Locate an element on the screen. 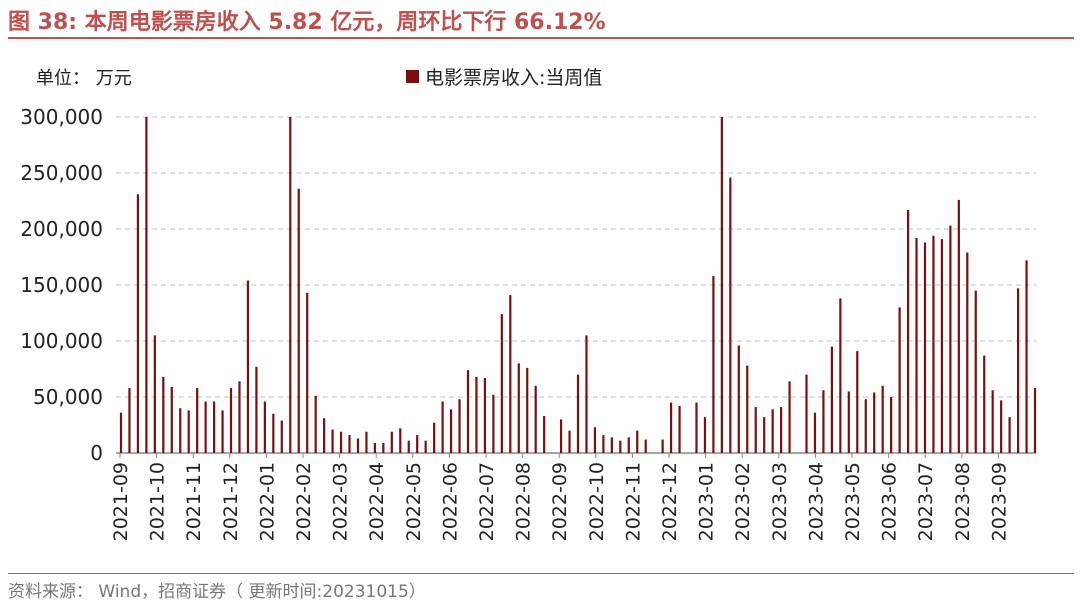  title-divider is located at coordinates (541, 38).